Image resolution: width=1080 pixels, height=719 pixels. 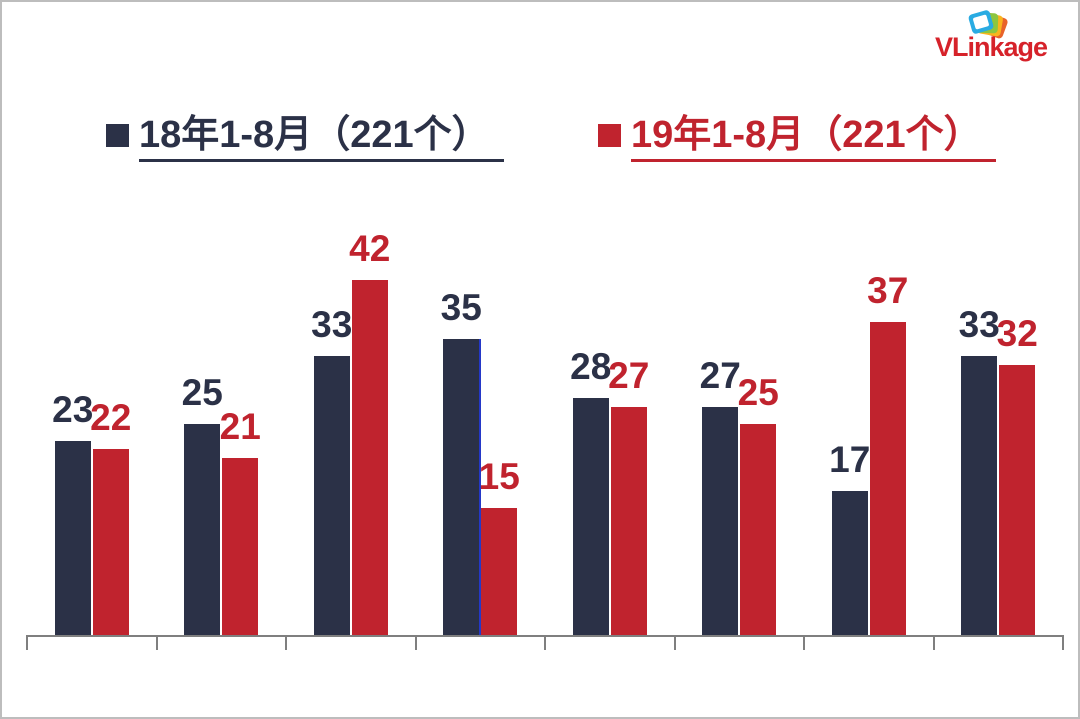 I want to click on bar-series1-group7, so click(x=849, y=563).